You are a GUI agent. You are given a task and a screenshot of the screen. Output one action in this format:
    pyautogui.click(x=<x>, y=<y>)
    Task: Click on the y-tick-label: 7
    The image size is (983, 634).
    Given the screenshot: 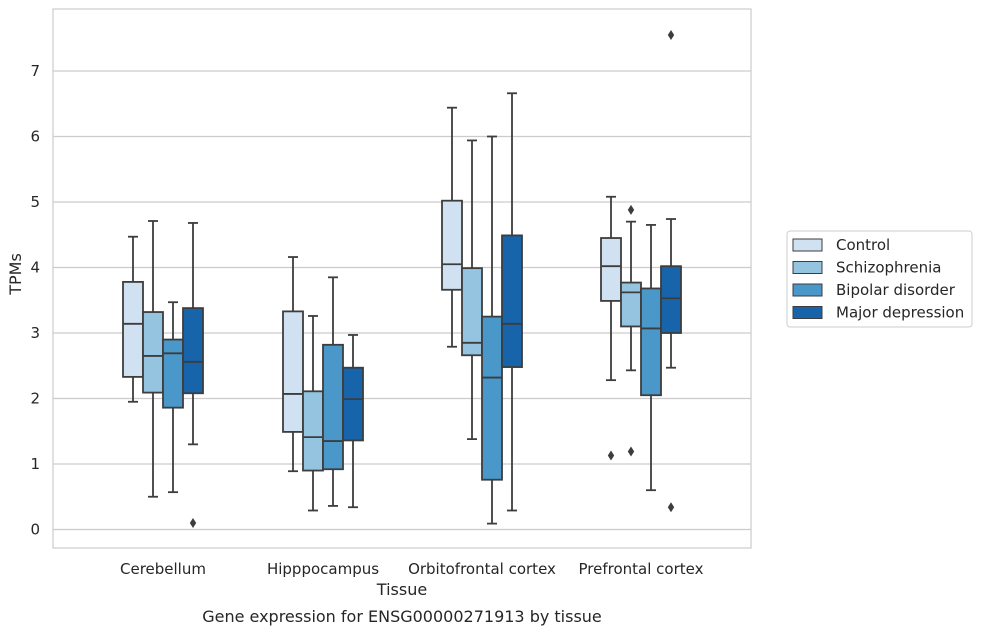 What is the action you would take?
    pyautogui.click(x=35, y=71)
    